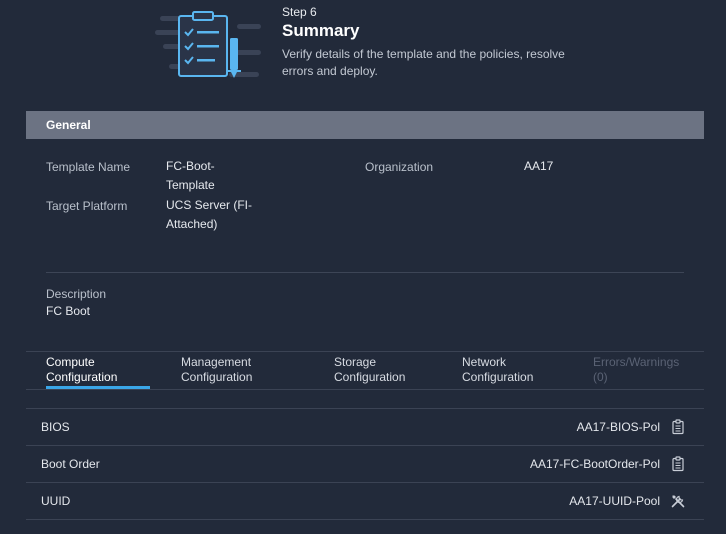 This screenshot has width=726, height=534. What do you see at coordinates (365, 501) in the screenshot?
I see `policy-row-uuid: UUID AA17-UUID-Pool` at bounding box center [365, 501].